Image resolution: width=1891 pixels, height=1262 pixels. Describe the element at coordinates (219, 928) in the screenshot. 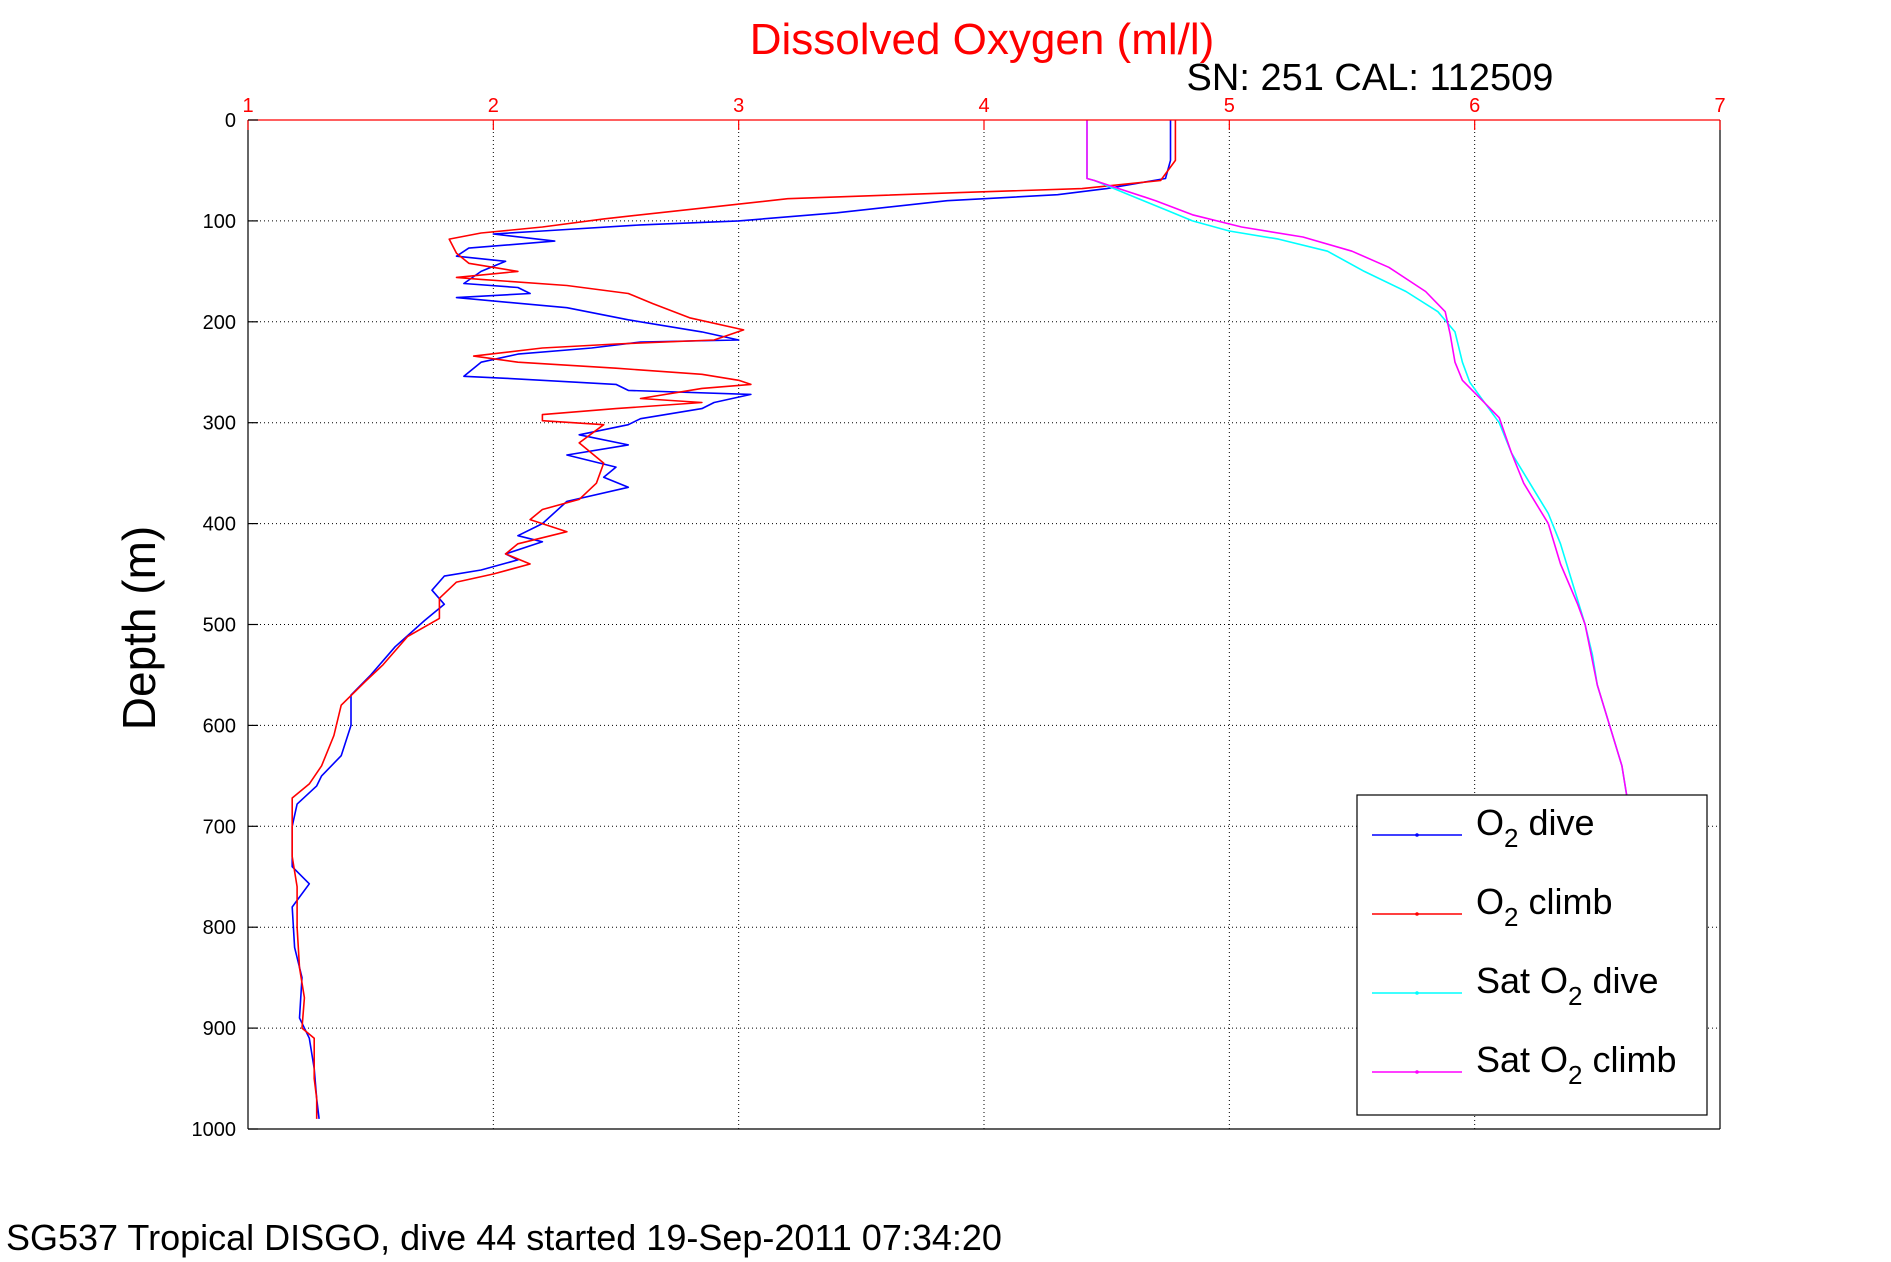

I see `y-tick-label-800: 800` at that location.